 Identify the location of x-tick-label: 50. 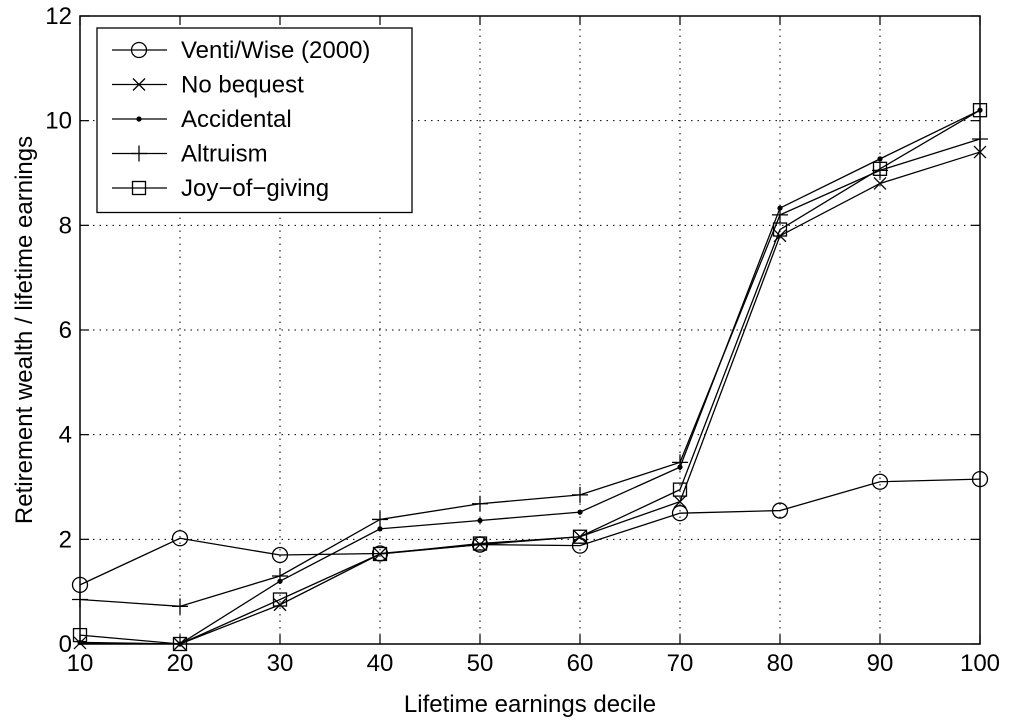
(480, 663).